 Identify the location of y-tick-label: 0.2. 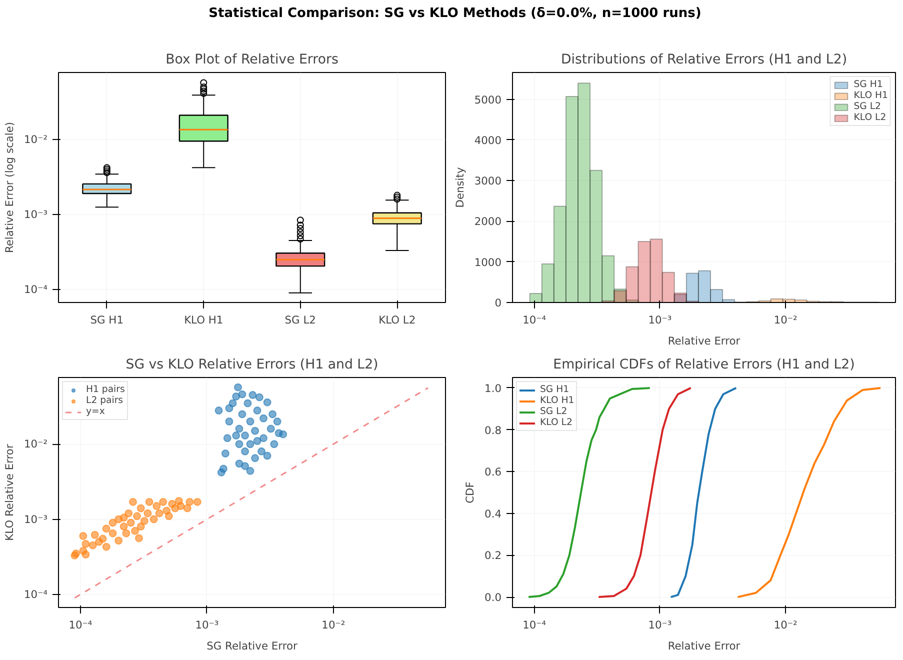
(493, 555).